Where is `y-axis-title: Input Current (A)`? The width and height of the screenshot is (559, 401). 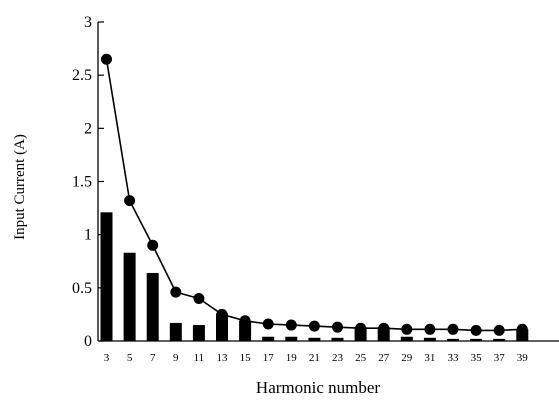
y-axis-title: Input Current (A) is located at coordinates (20, 187).